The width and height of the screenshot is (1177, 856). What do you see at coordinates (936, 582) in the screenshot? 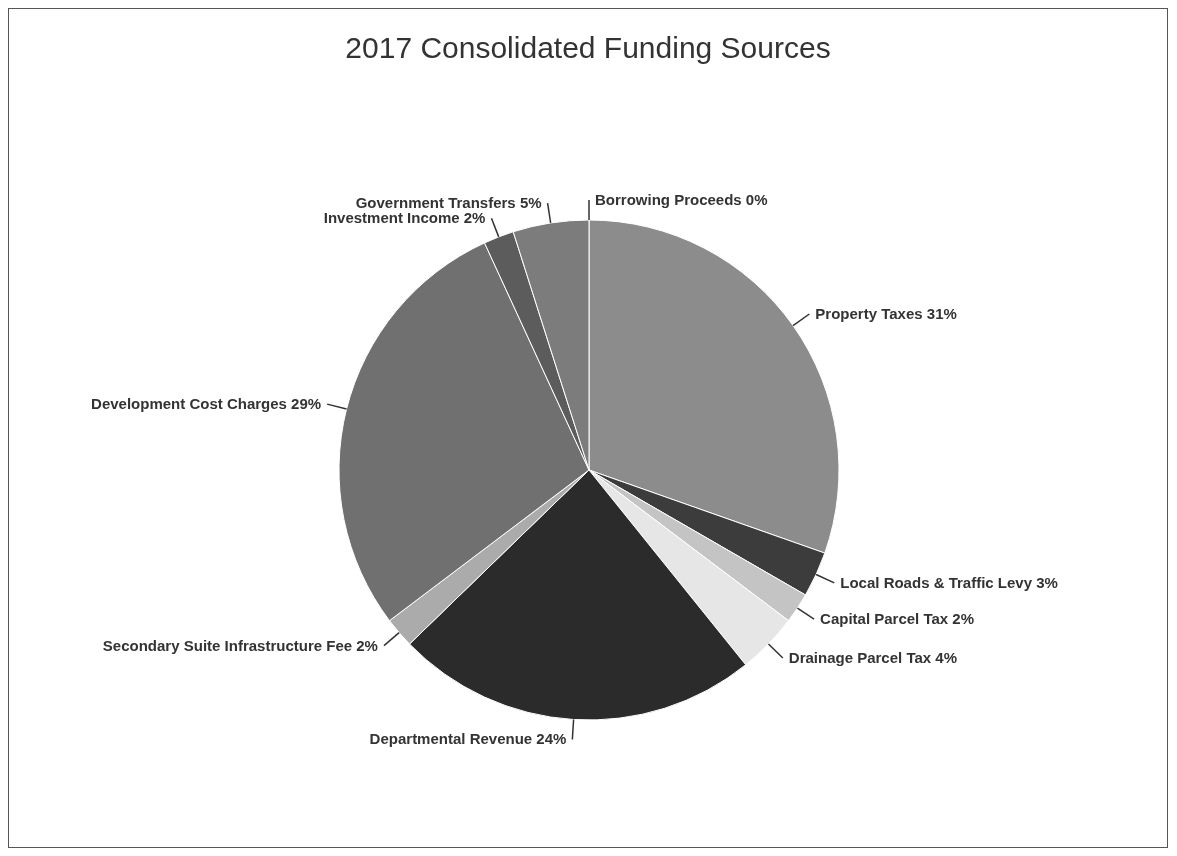
I see `slice-label: Local Roads & Traffic Levy` at bounding box center [936, 582].